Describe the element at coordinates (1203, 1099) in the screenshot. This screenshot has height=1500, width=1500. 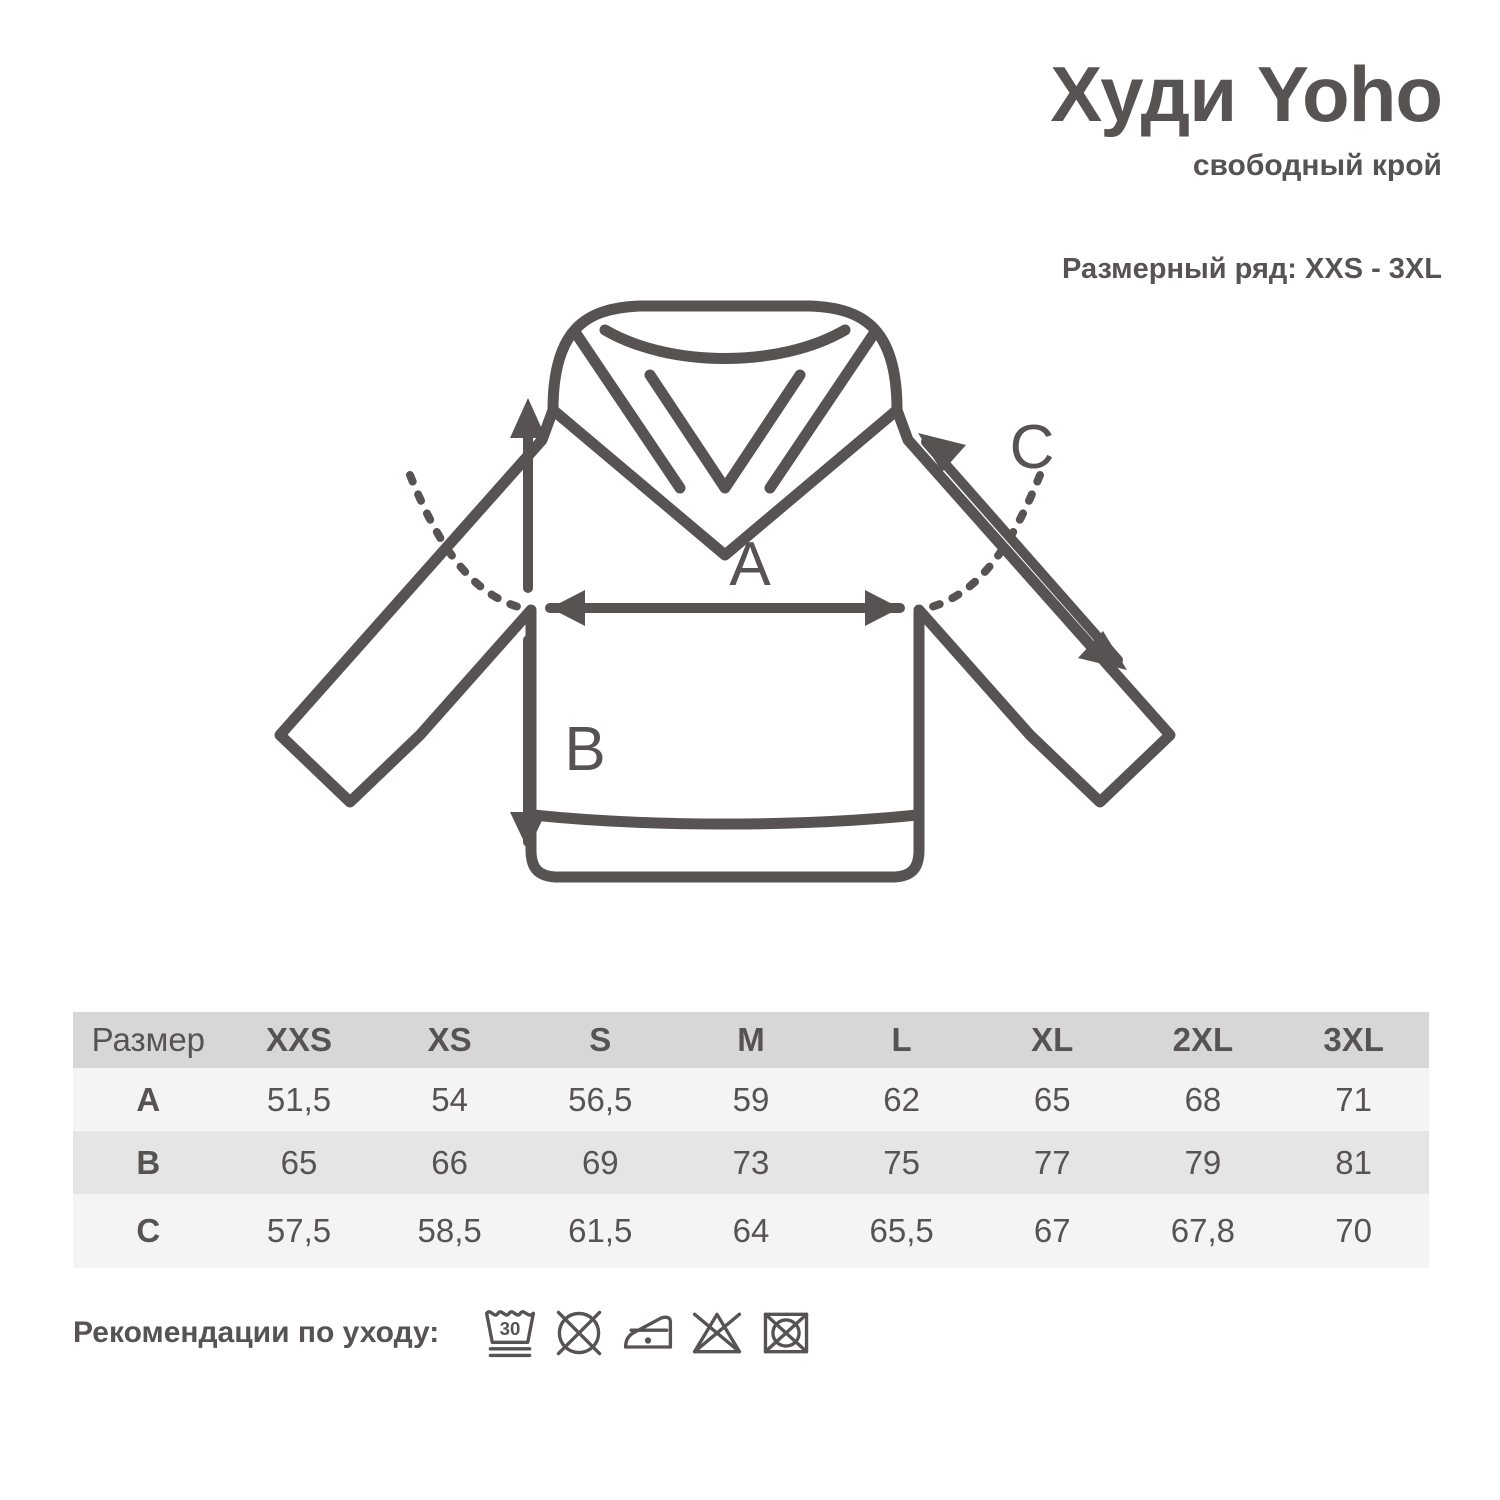
I see `cell-a-2xl: 68` at that location.